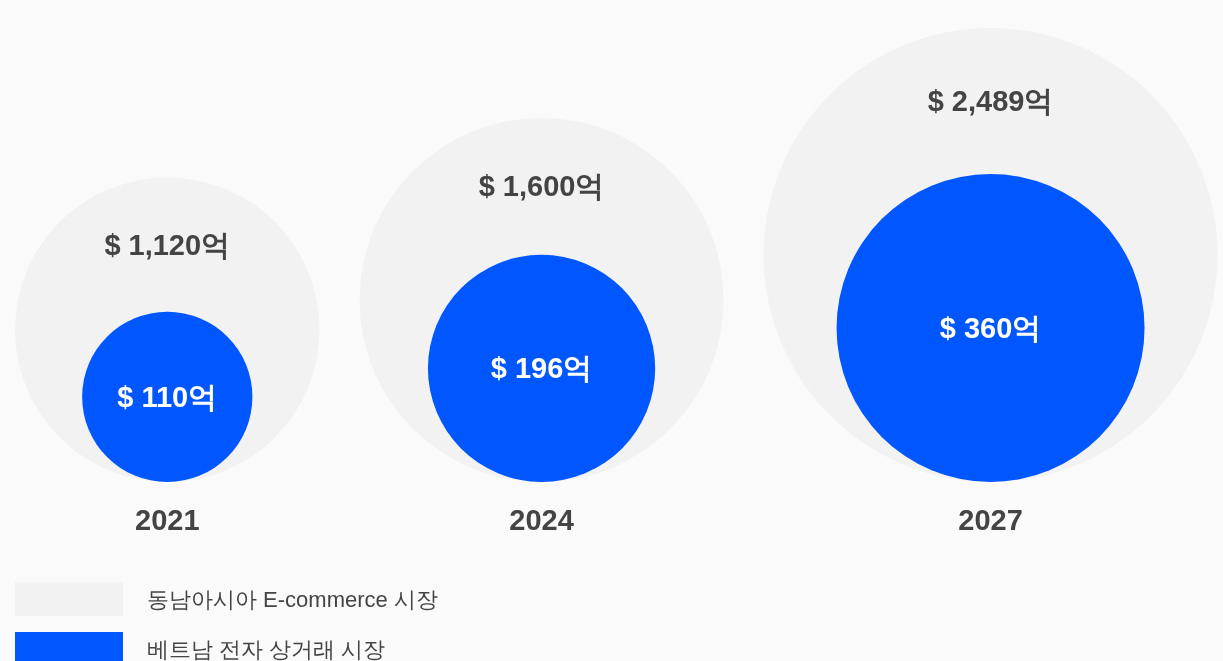  What do you see at coordinates (541, 186) in the screenshot?
I see `data-label: $ 1,600억` at bounding box center [541, 186].